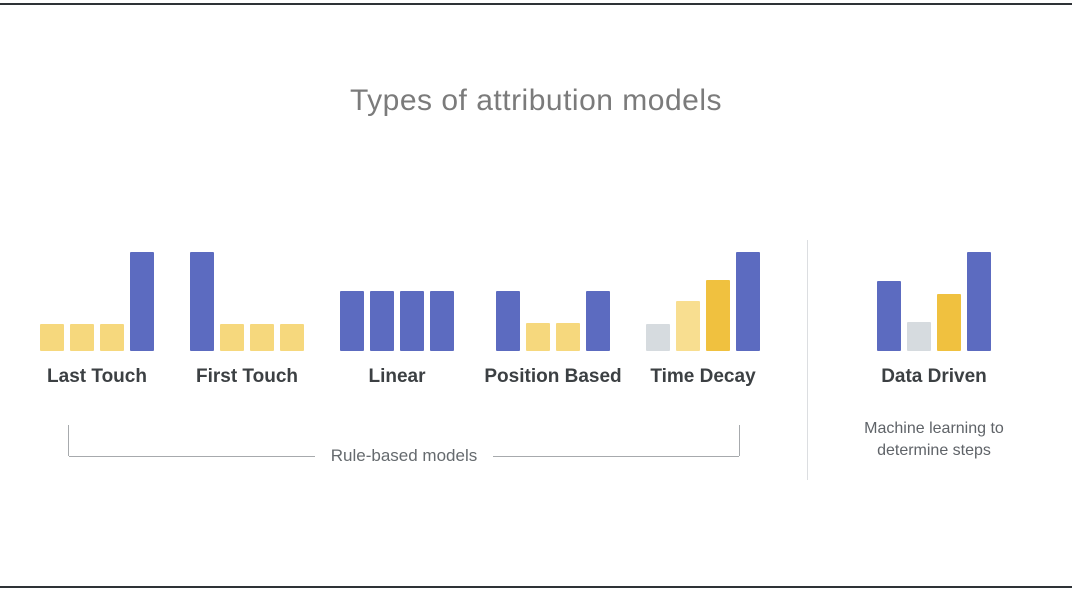 The width and height of the screenshot is (1072, 592). What do you see at coordinates (97, 301) in the screenshot?
I see `bars-last-touch` at bounding box center [97, 301].